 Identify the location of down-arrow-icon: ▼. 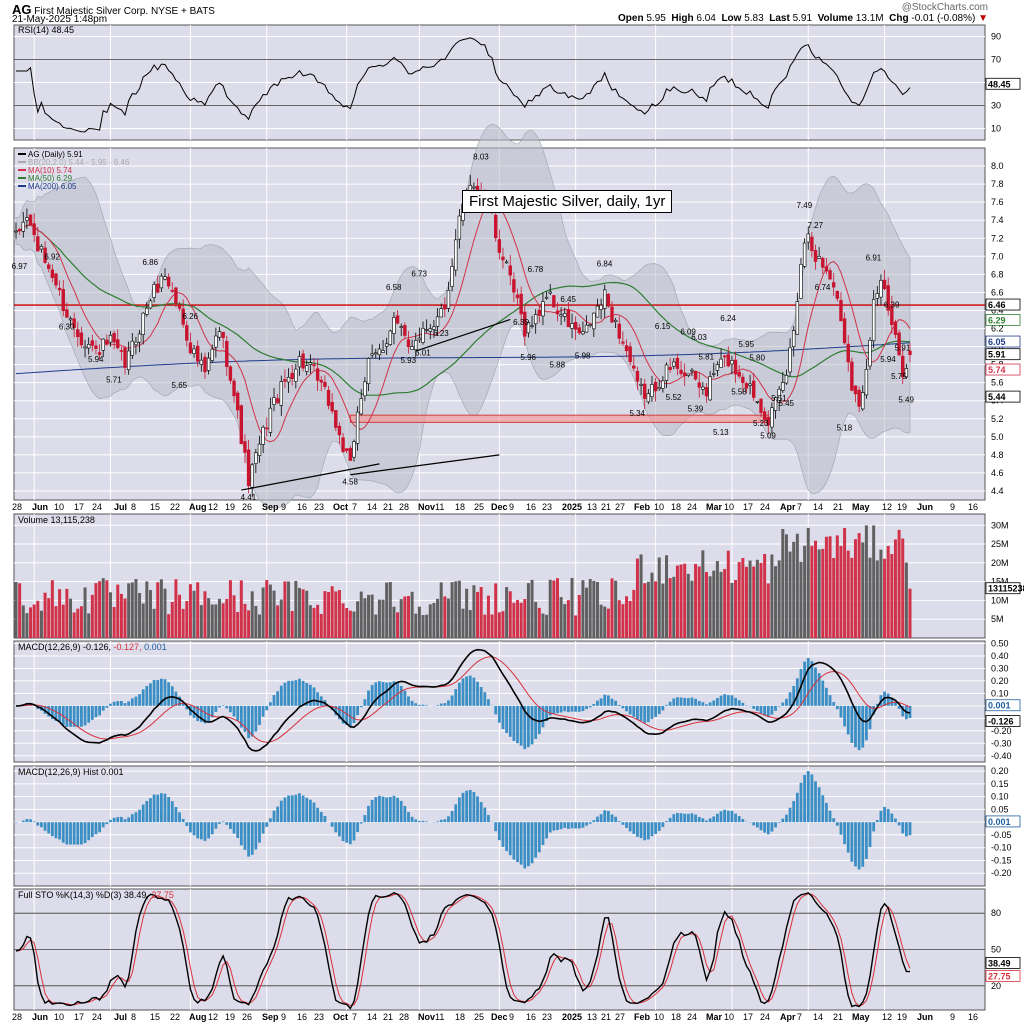
(983, 18).